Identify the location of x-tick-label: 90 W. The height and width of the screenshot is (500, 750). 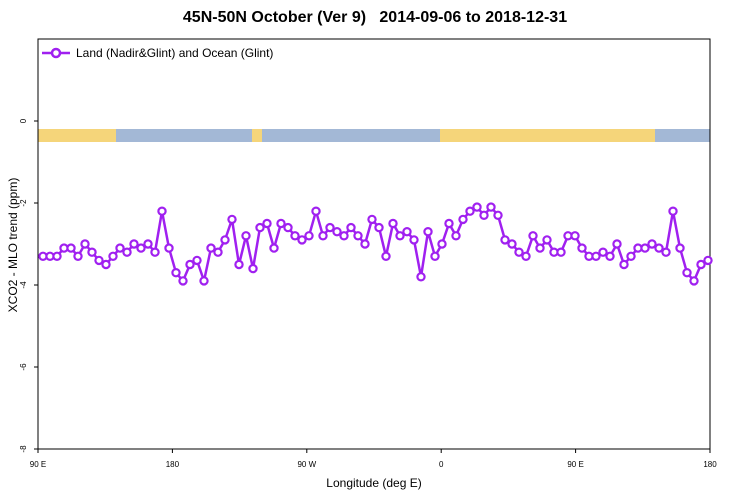
(306, 464).